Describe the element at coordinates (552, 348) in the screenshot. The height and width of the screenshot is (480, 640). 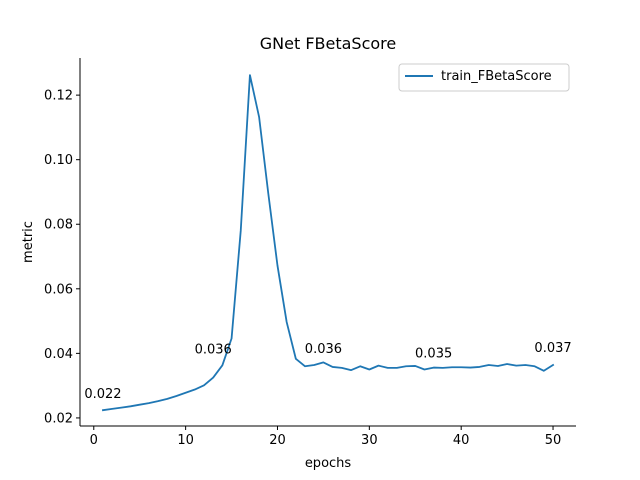
I see `data-label: 0.037` at that location.